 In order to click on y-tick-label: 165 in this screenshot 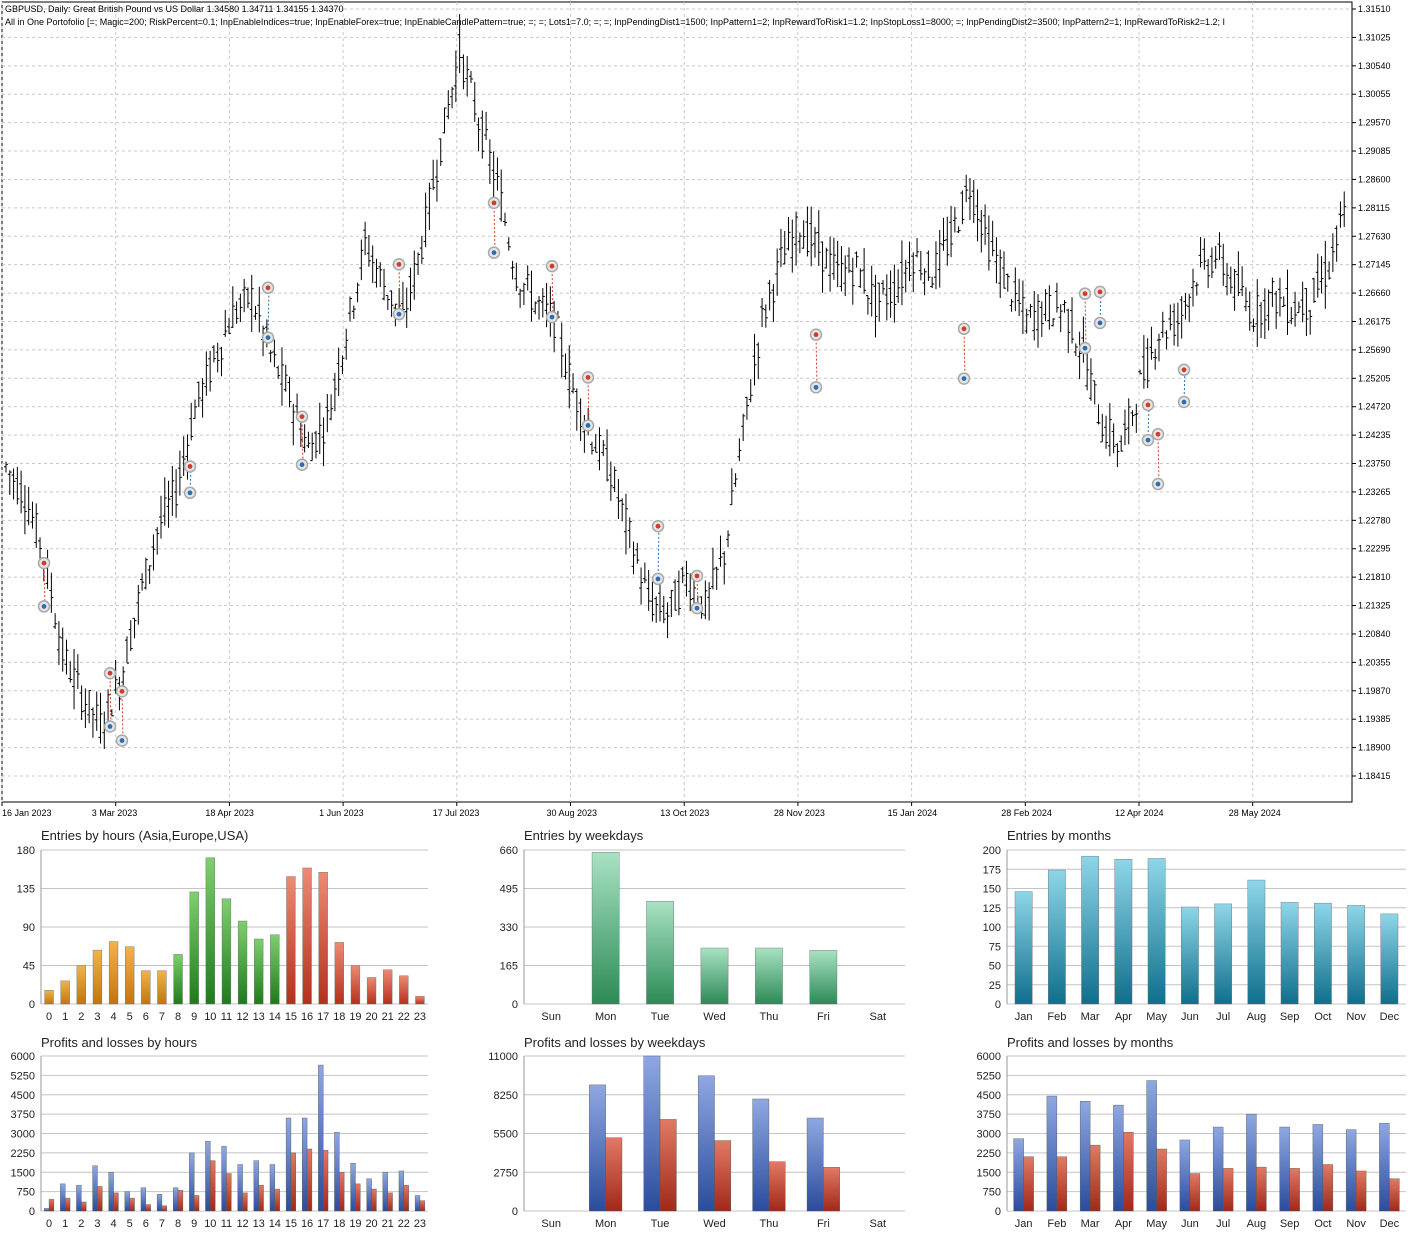, I will do `click(509, 967)`.